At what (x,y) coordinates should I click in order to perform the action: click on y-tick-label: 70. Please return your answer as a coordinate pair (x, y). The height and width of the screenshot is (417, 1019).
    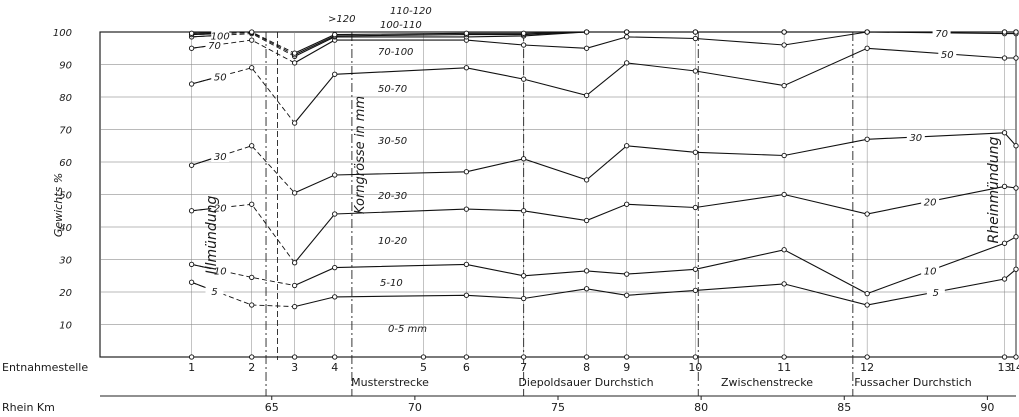
    Looking at the image, I should click on (65, 131).